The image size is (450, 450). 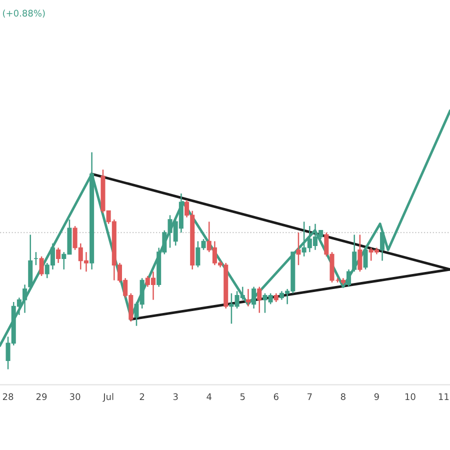 What do you see at coordinates (142, 396) in the screenshot?
I see `x-tick-label: 2` at bounding box center [142, 396].